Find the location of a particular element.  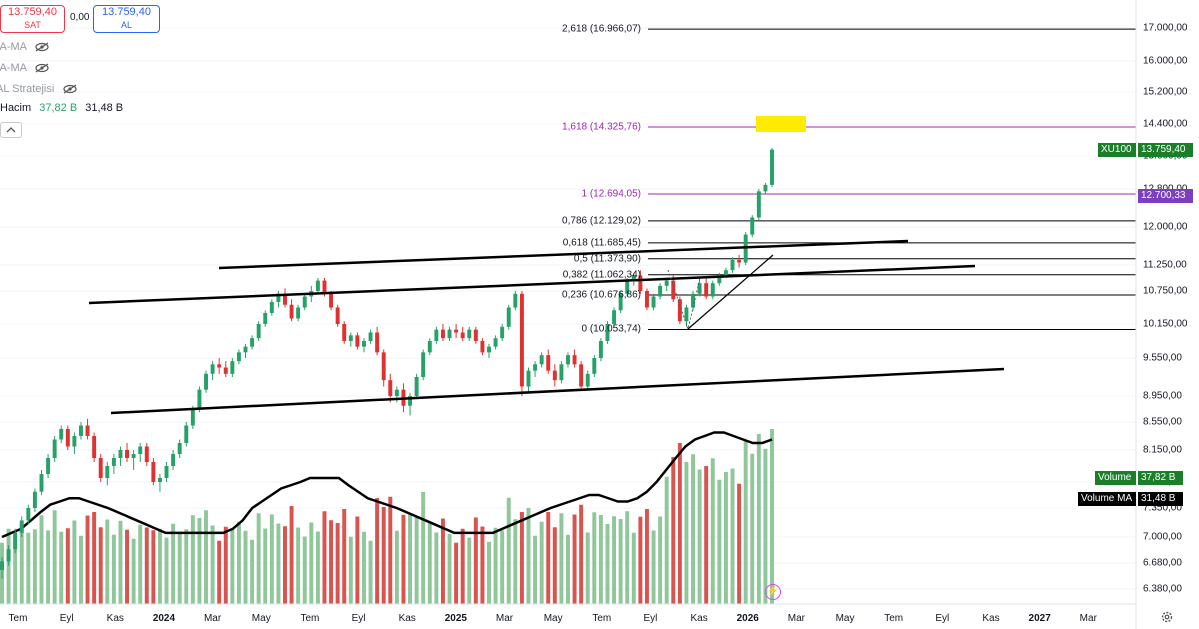

fib-label: 0,5 (11.373,90) is located at coordinates (607, 259).